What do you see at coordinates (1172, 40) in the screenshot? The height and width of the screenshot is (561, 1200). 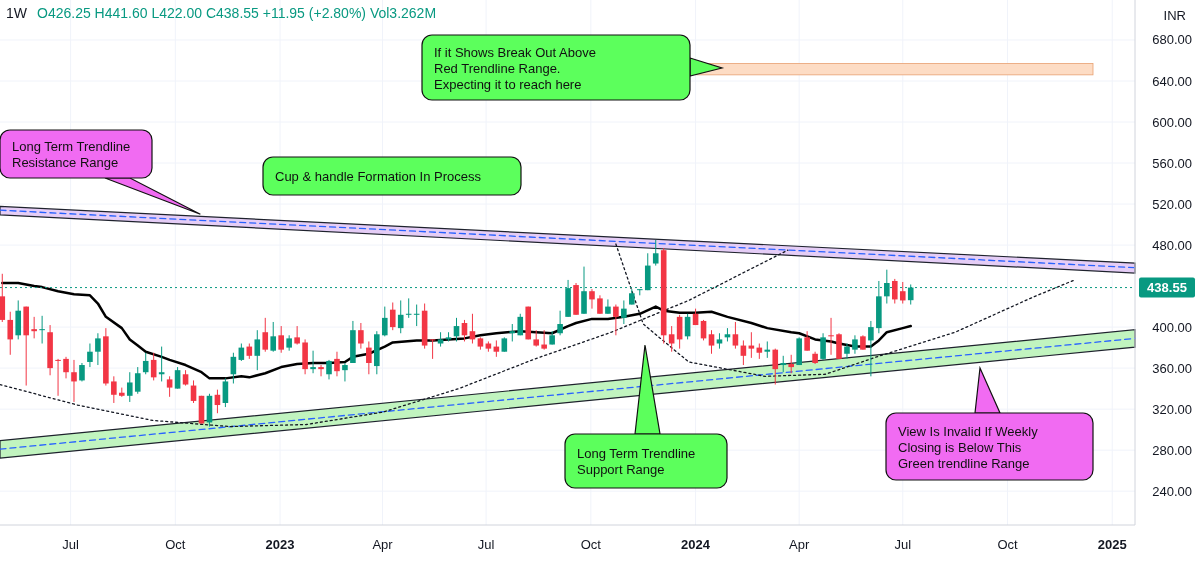 I see `y-tick-label: 680.00` at bounding box center [1172, 40].